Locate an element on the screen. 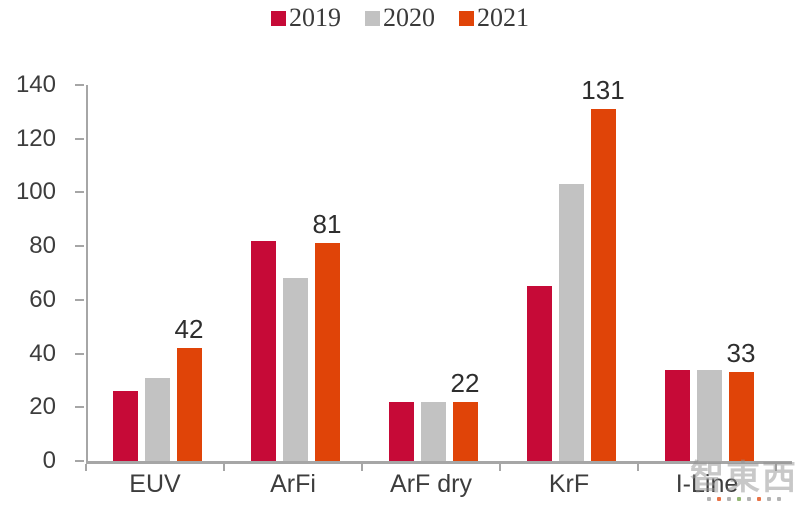  barwrap-euv-2020 is located at coordinates (157, 273).